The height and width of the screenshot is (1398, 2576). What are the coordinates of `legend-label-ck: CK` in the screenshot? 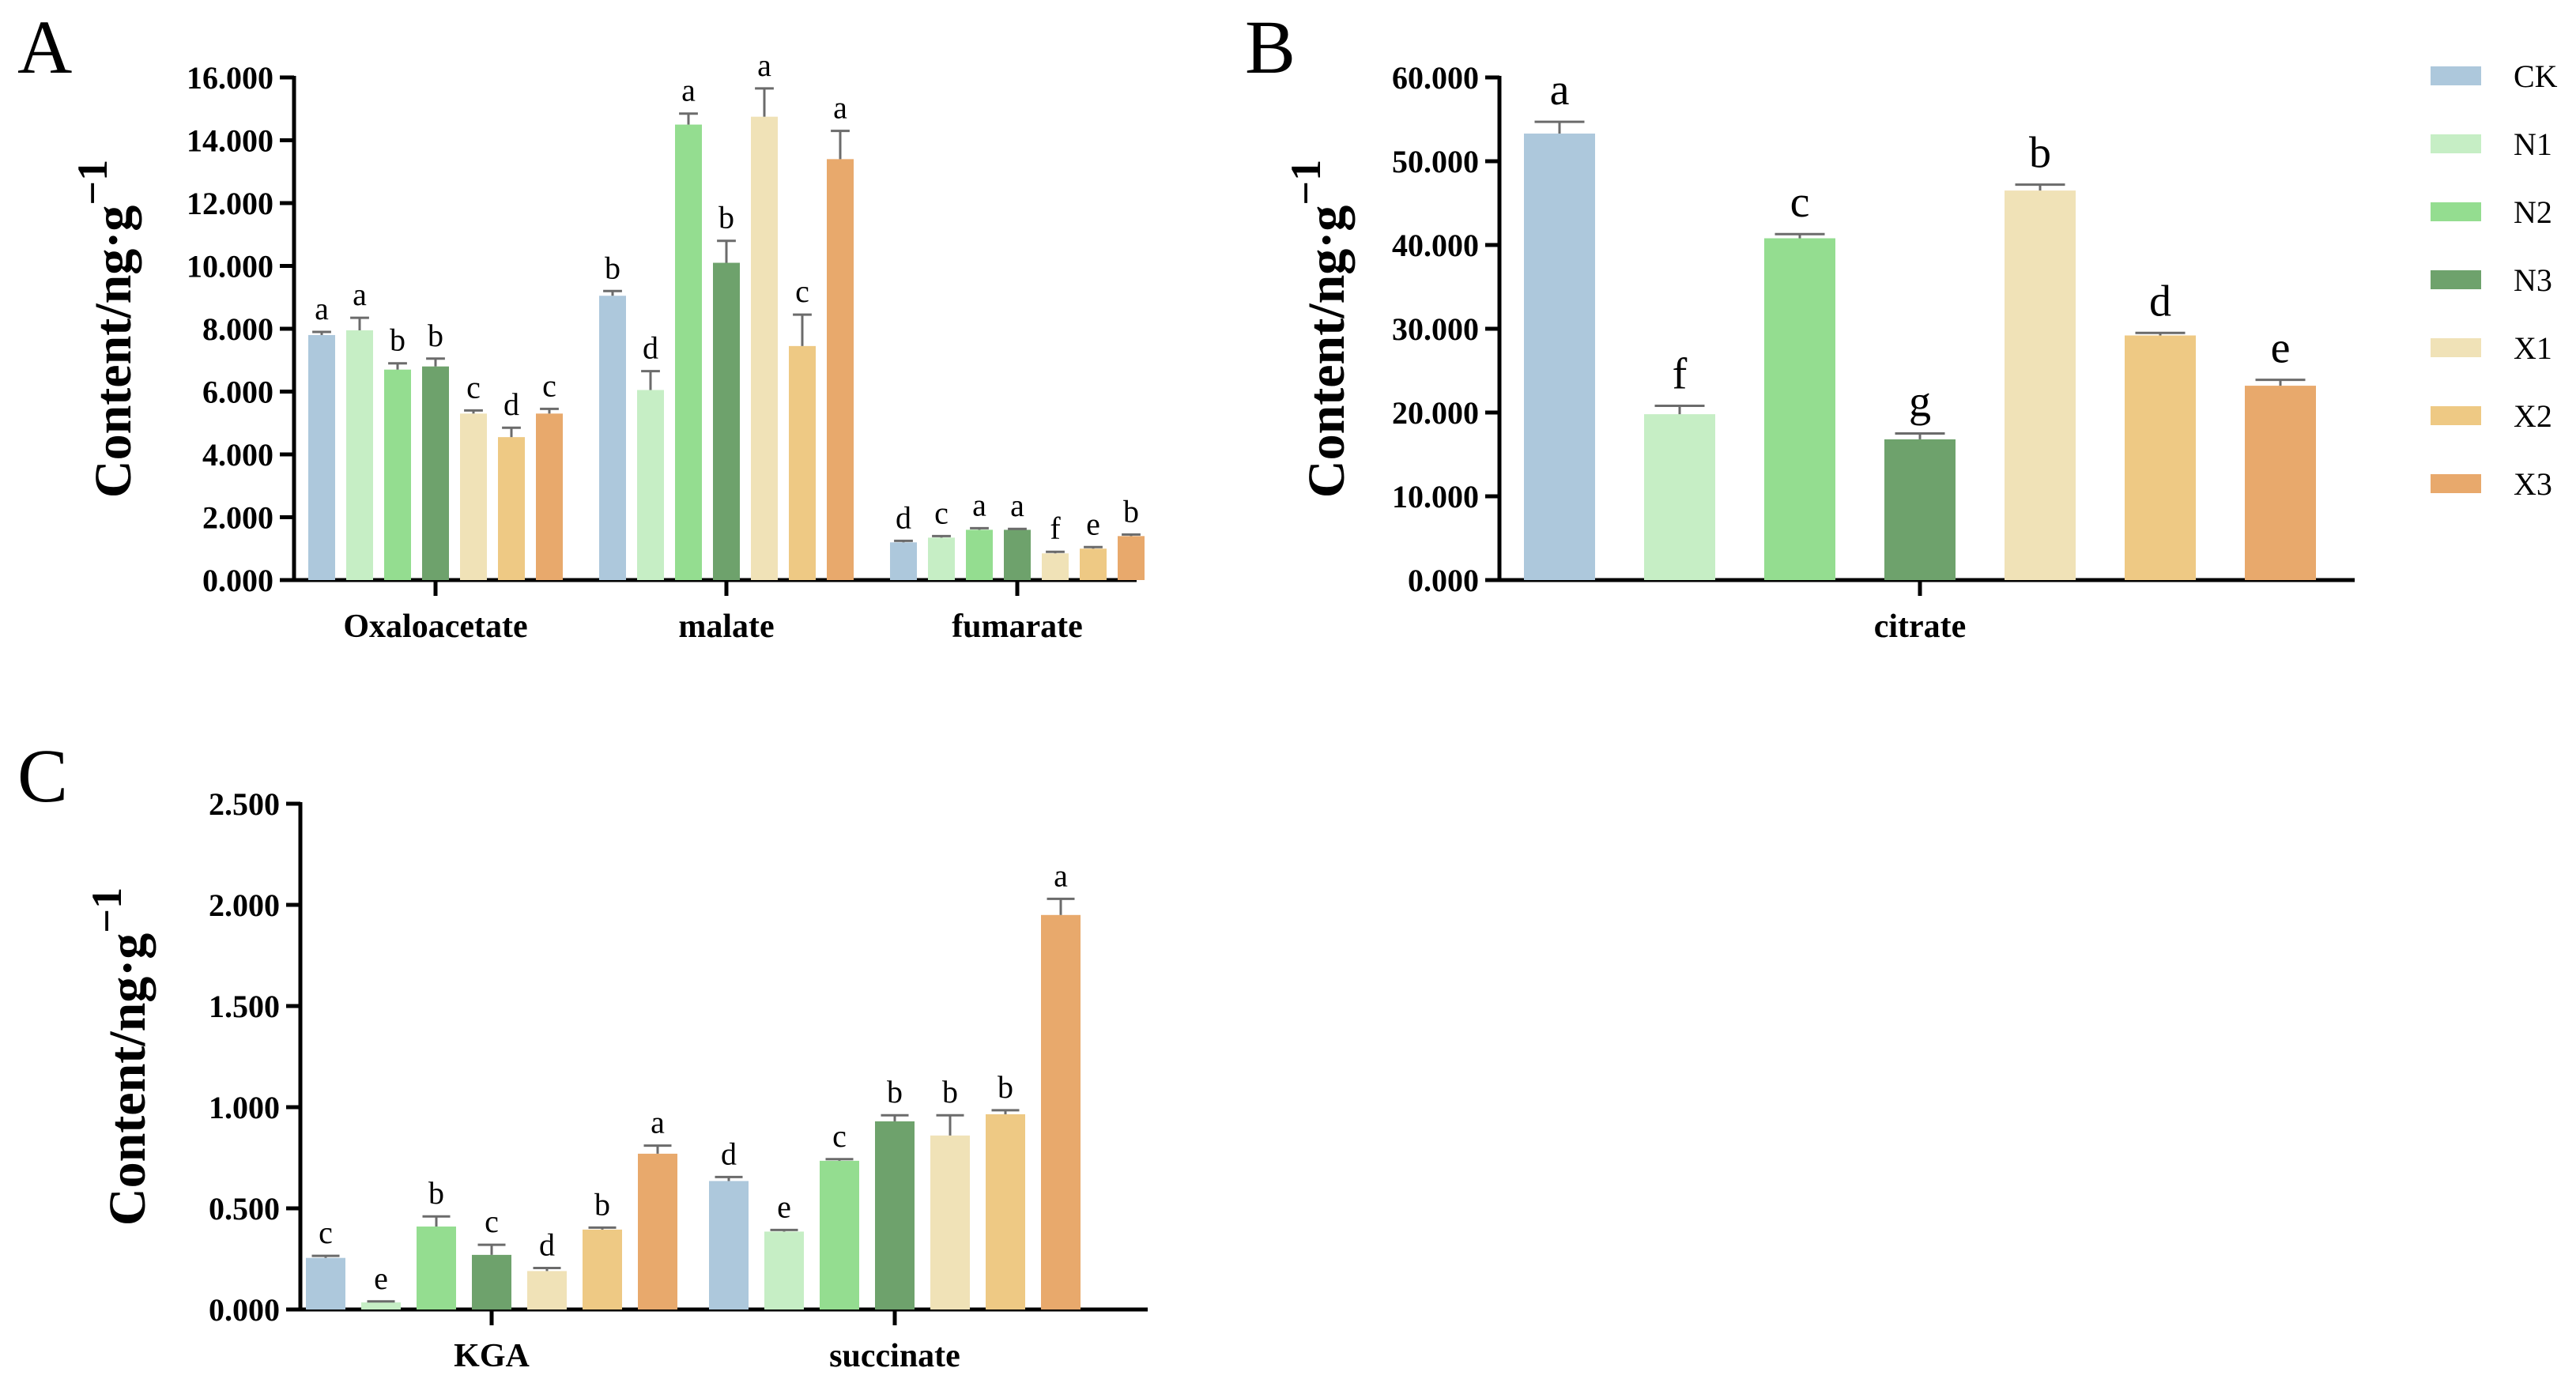 It's located at (2536, 76).